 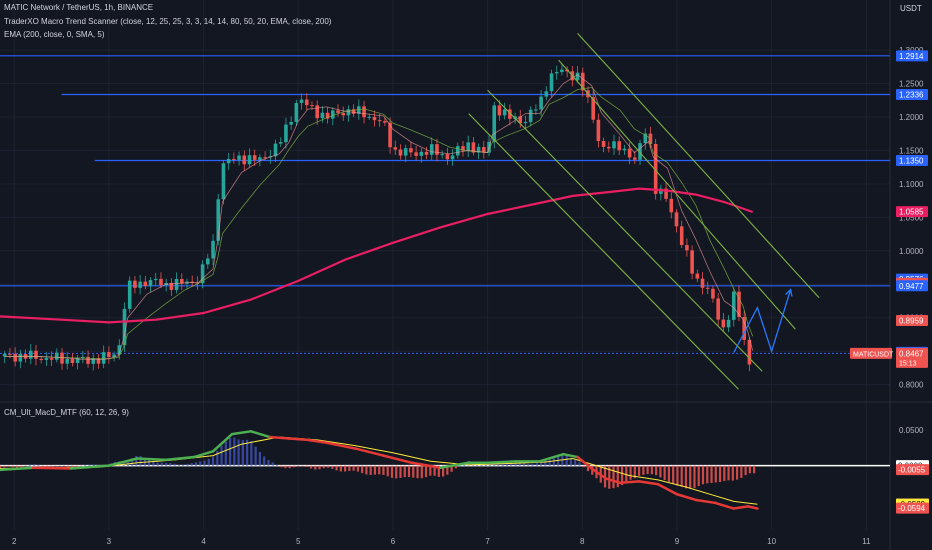 What do you see at coordinates (762, 321) in the screenshot?
I see `projection-path` at bounding box center [762, 321].